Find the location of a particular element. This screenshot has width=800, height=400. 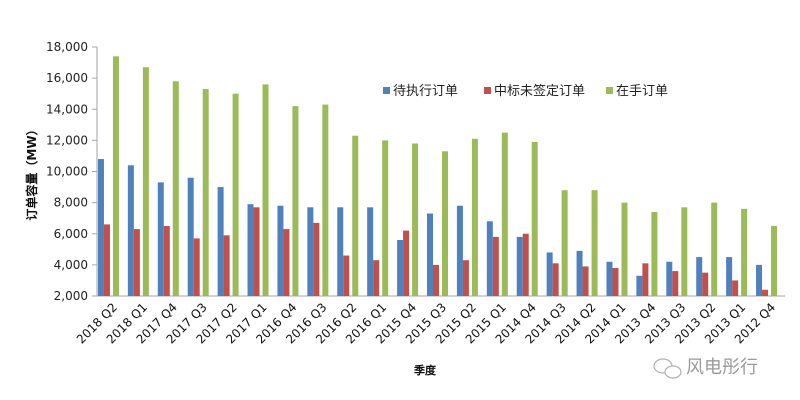

legend-item: 中标未签定订单 is located at coordinates (534, 91).